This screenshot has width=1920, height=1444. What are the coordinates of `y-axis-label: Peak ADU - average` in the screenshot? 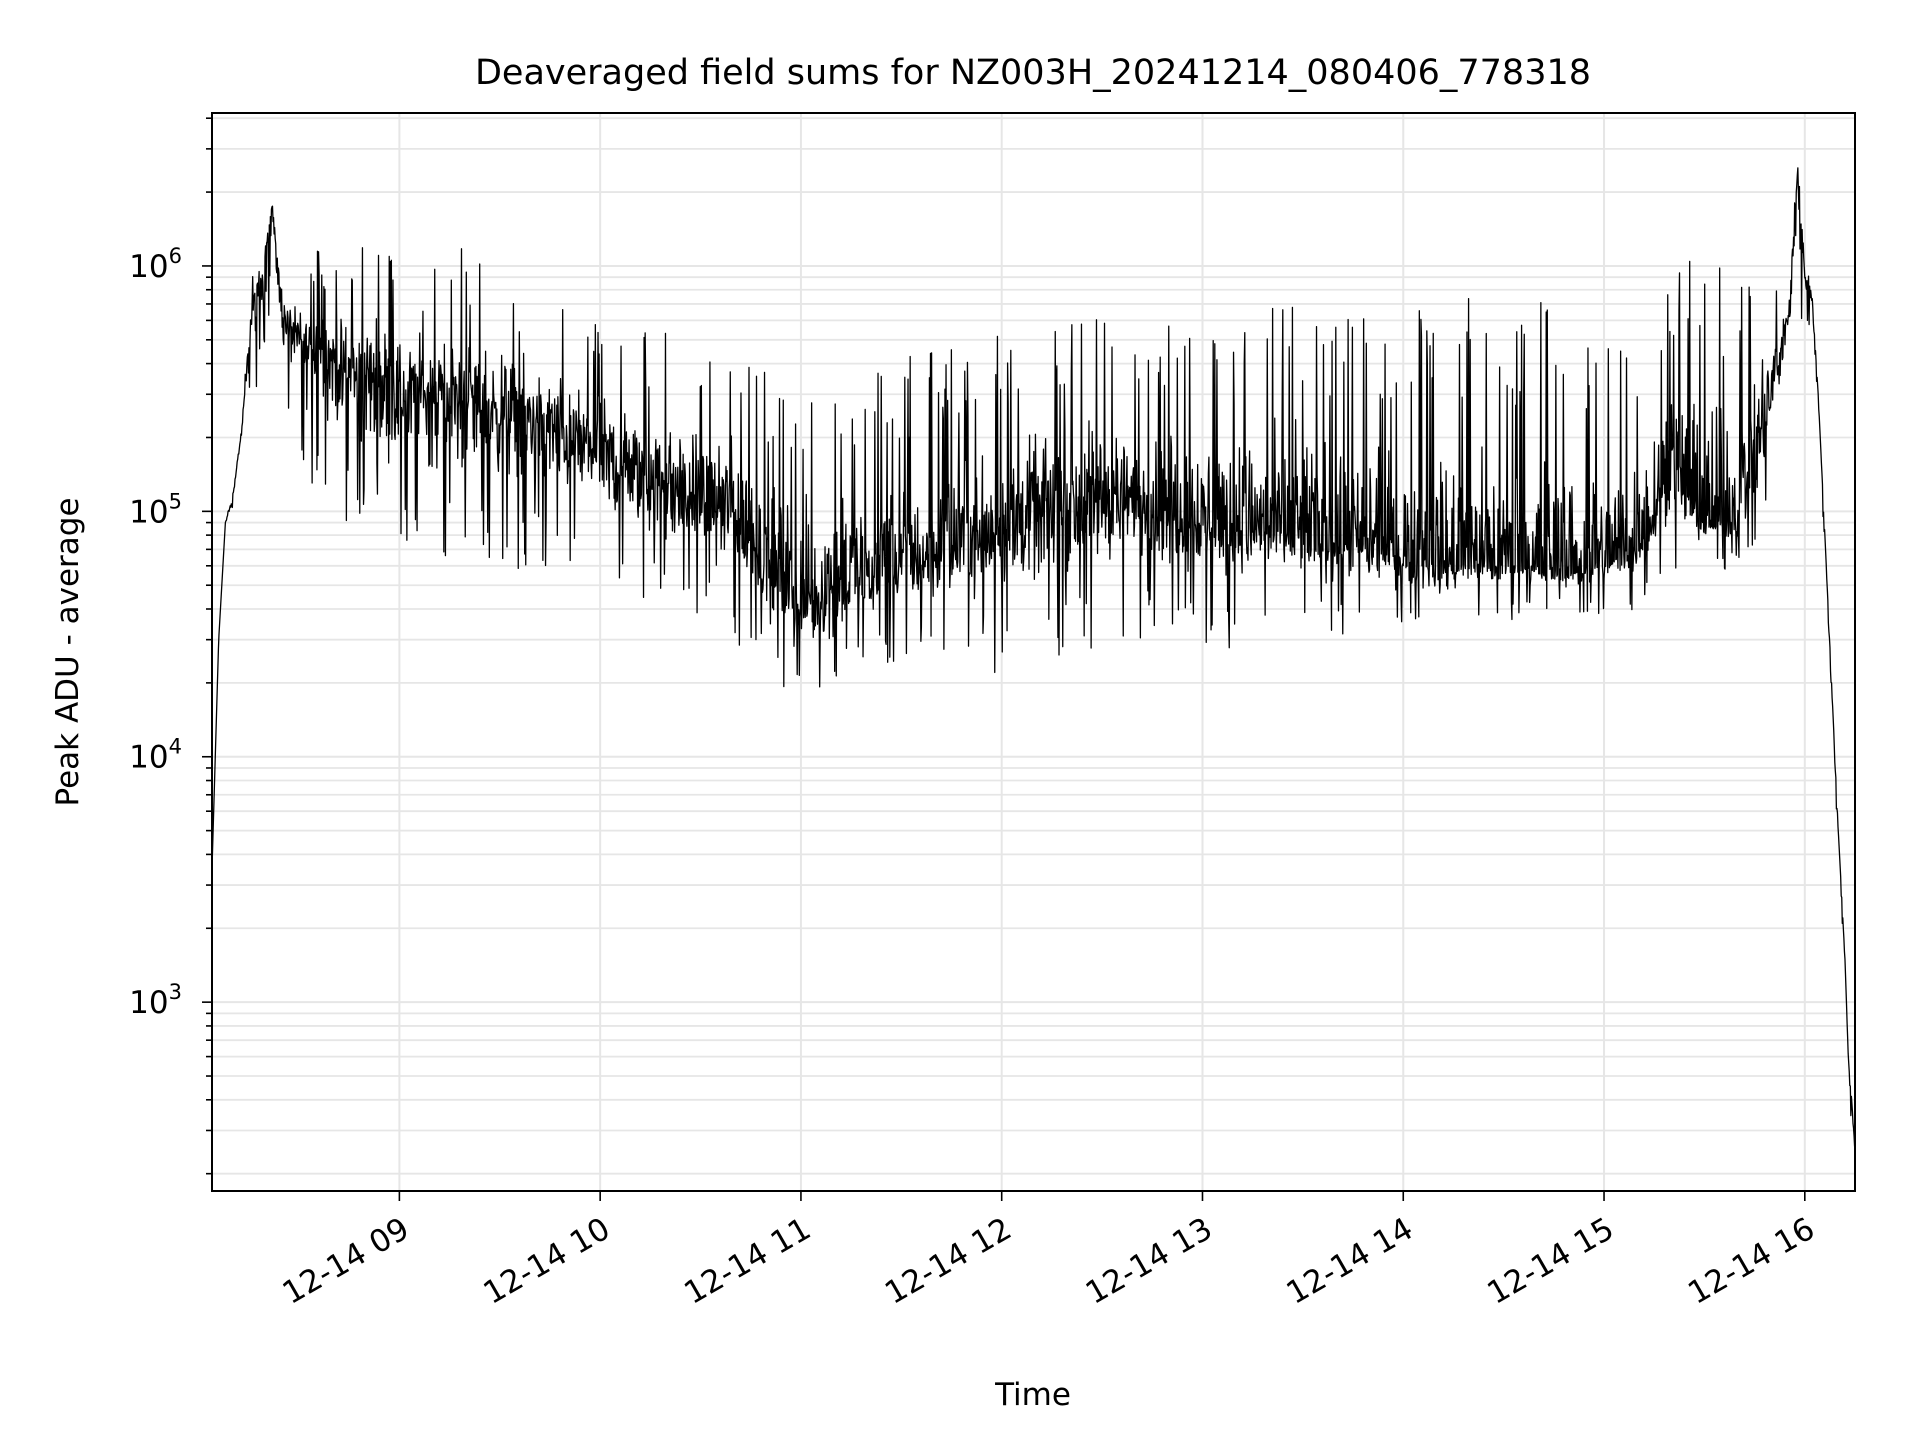 It's located at (68, 651).